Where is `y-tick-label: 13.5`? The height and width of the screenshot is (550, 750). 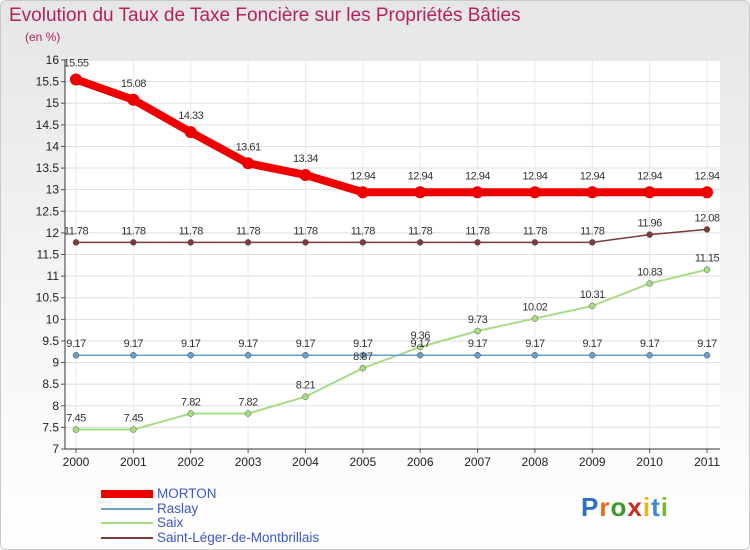 y-tick-label: 13.5 is located at coordinates (48, 168).